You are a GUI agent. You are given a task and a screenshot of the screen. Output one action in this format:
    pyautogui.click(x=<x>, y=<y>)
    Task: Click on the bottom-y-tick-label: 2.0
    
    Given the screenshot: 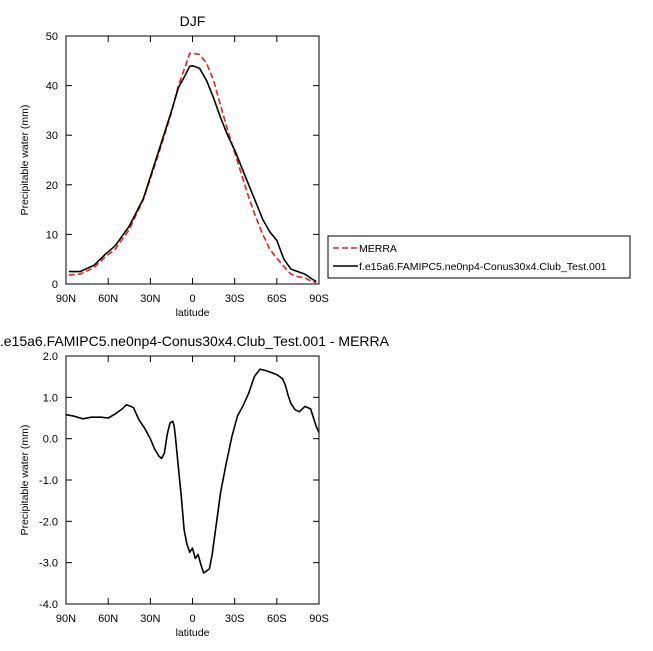 What is the action you would take?
    pyautogui.click(x=50, y=357)
    